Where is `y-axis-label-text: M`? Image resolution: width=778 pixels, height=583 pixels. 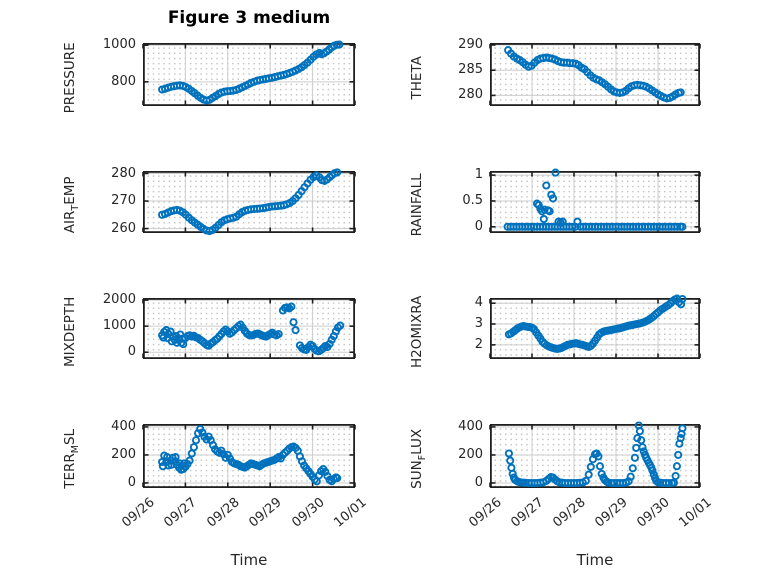 y-axis-label-text: M is located at coordinates (75, 449).